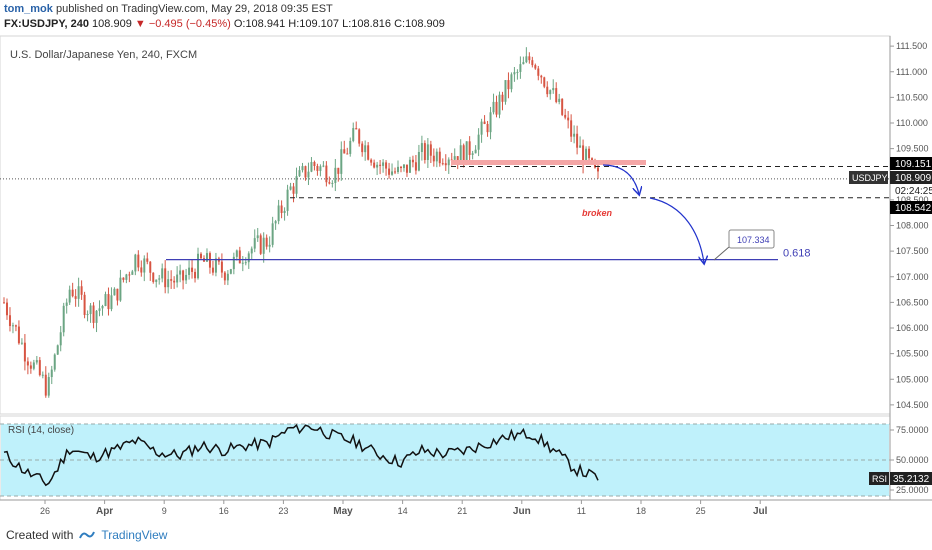 The image size is (932, 550). What do you see at coordinates (28, 9) in the screenshot?
I see `author-link: tom_mok` at bounding box center [28, 9].